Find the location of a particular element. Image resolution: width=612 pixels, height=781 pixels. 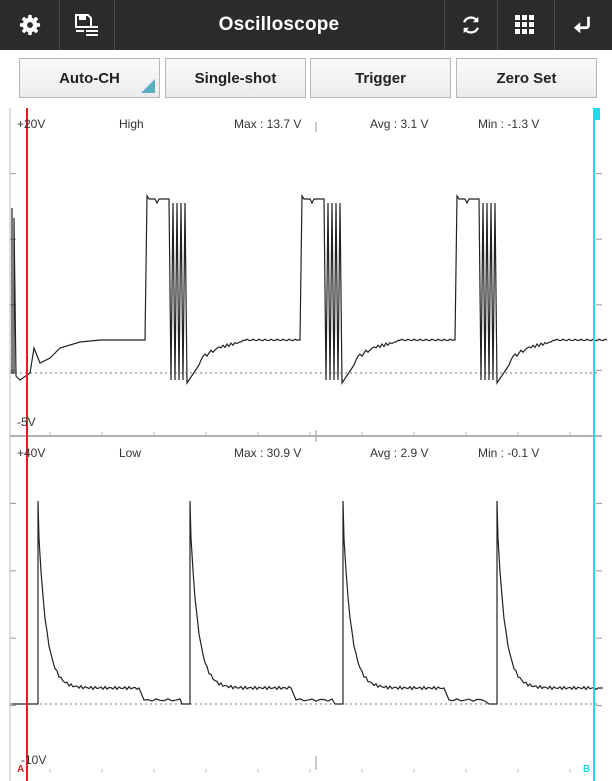

low-top-scale: +40V is located at coordinates (31, 453).